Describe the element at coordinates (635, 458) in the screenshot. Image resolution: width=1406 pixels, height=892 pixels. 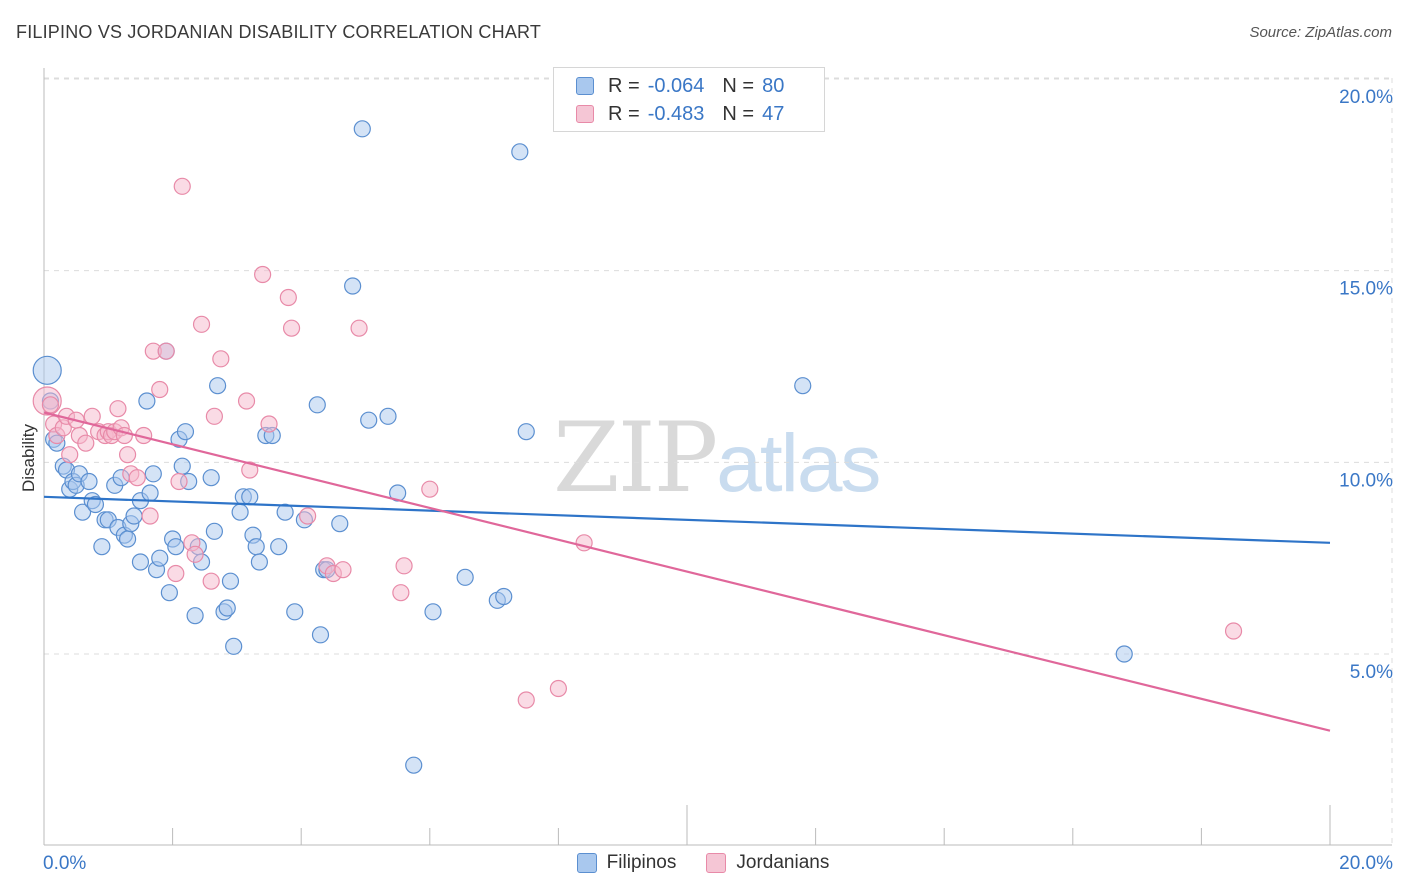
I see `watermark-zip: ZIP` at that location.